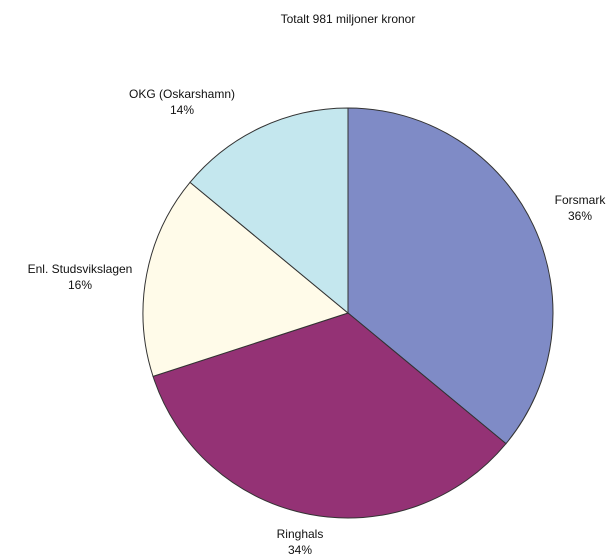 The width and height of the screenshot is (606, 560). I want to click on slice-value-label: 36%, so click(580, 216).